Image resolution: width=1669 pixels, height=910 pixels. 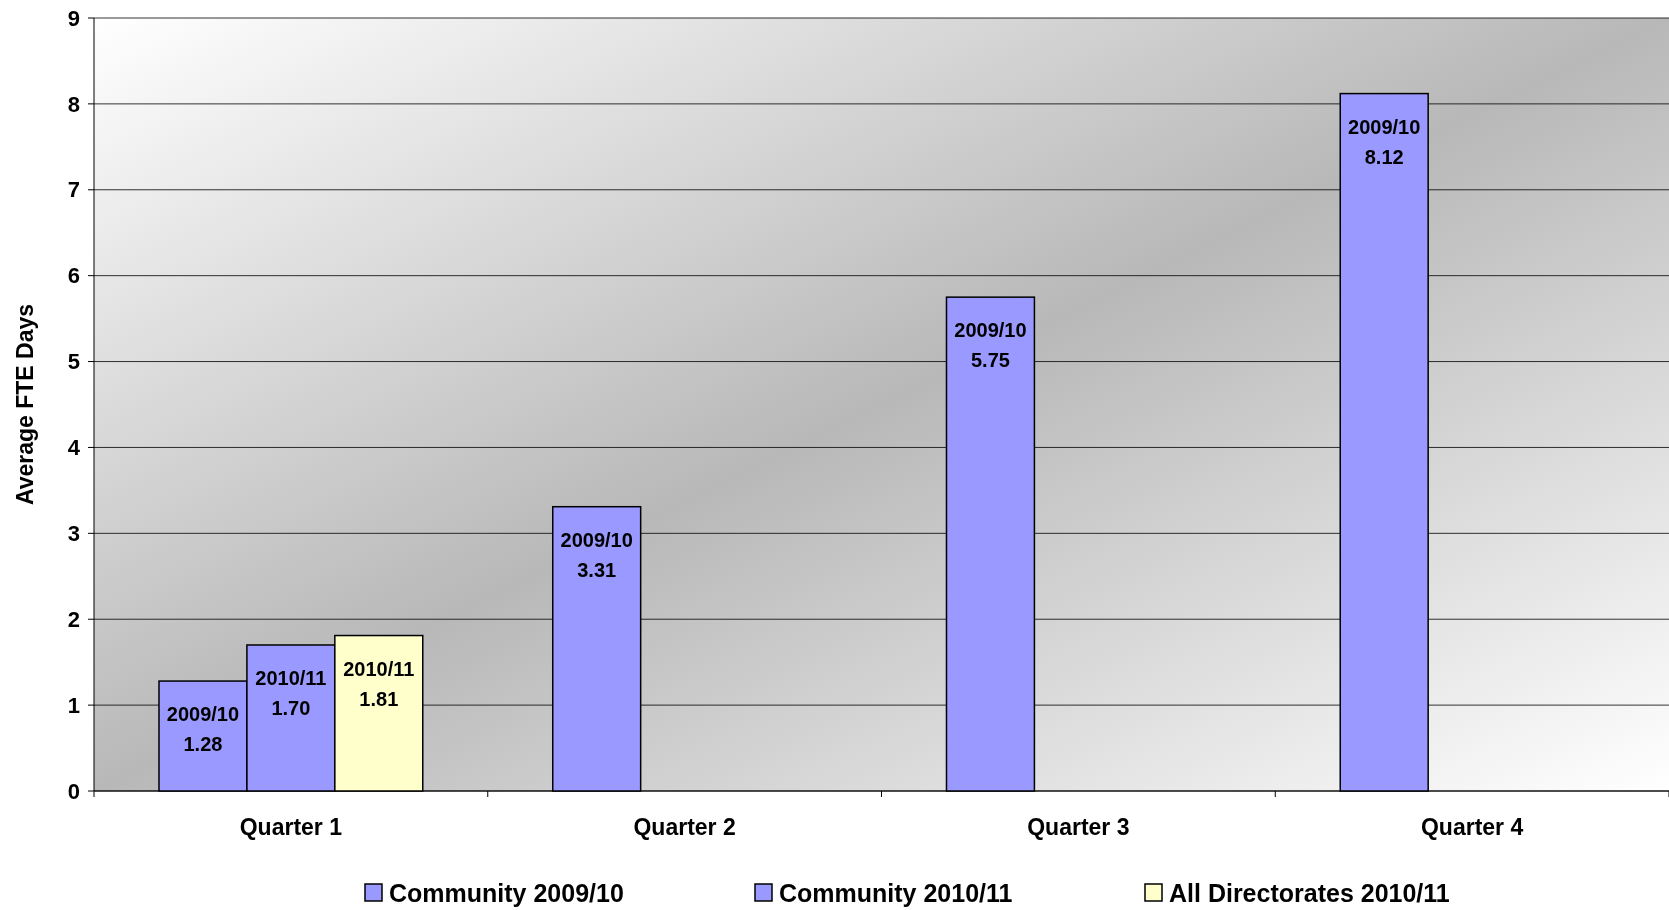 I want to click on data-label: 2010/11 1.81, so click(x=379, y=683).